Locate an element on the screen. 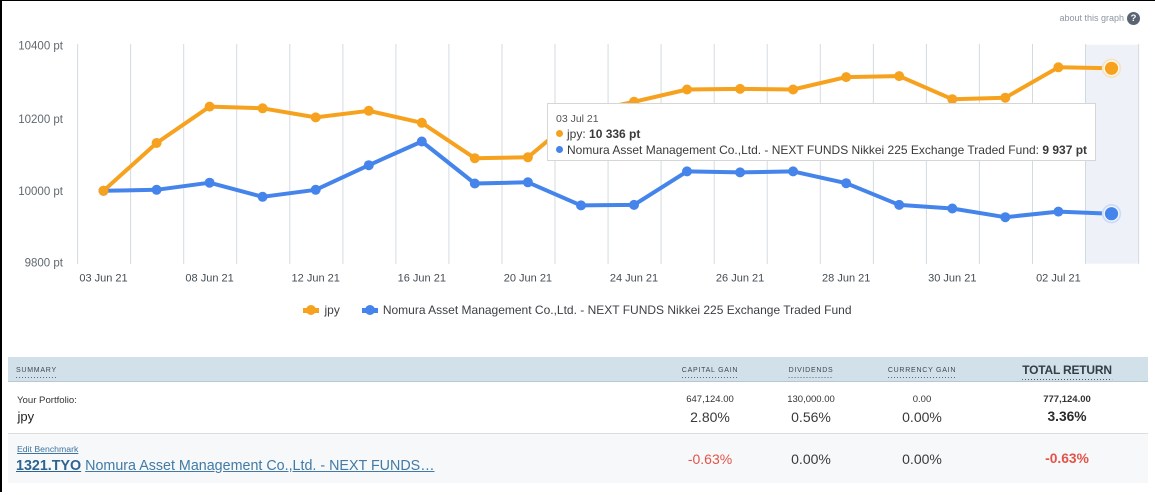 The image size is (1155, 495). svg-text: 12 Jun 21 is located at coordinates (316, 279).